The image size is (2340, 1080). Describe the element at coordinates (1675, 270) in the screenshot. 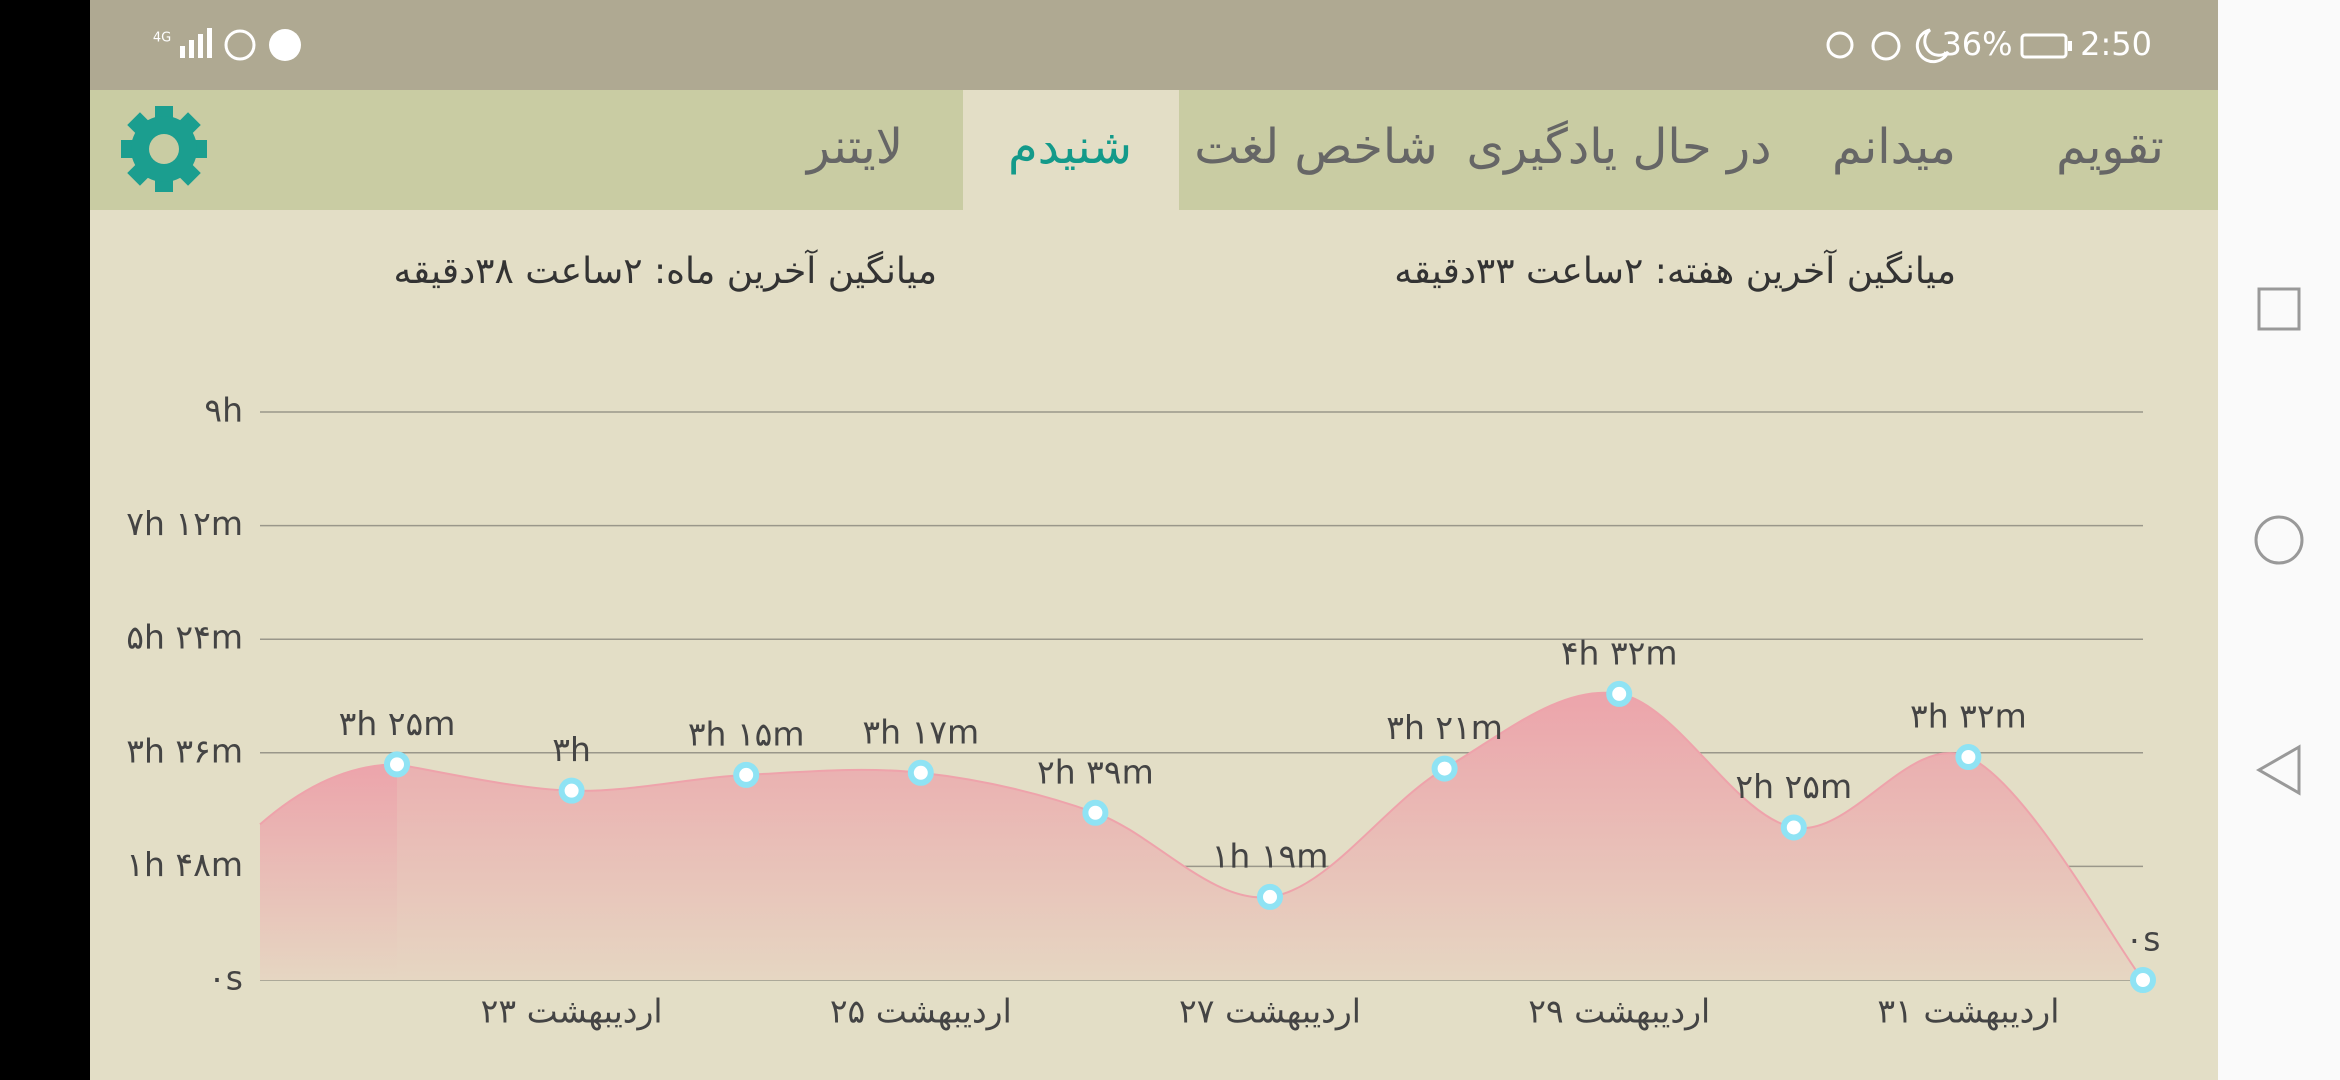

I see `week-average: میانگین آخرین هفته: ۲ساعت ۳۳دقیقه` at that location.